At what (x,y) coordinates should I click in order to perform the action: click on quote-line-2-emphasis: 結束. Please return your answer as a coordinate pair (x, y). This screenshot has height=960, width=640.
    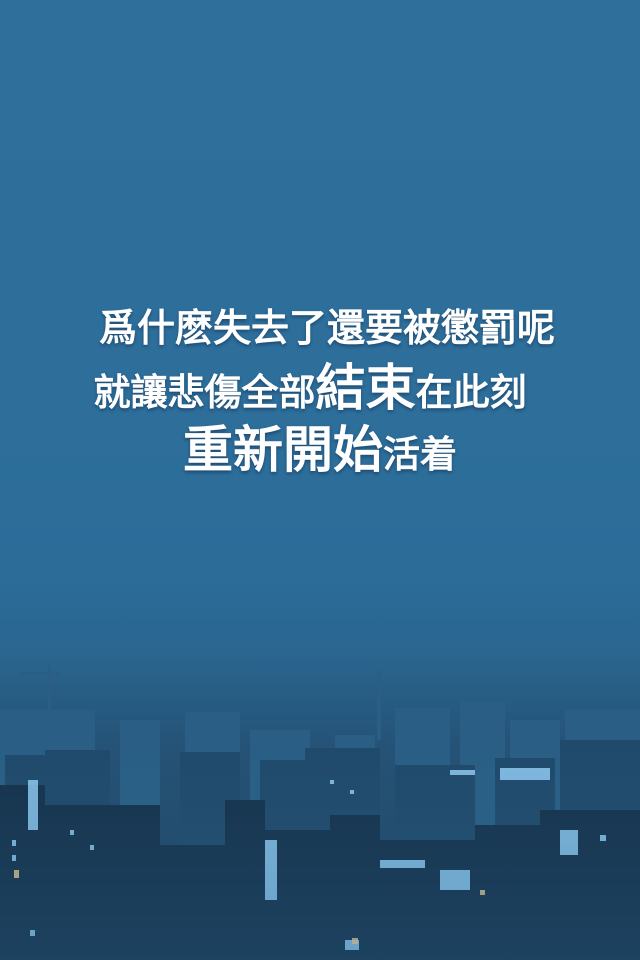
    Looking at the image, I should click on (365, 387).